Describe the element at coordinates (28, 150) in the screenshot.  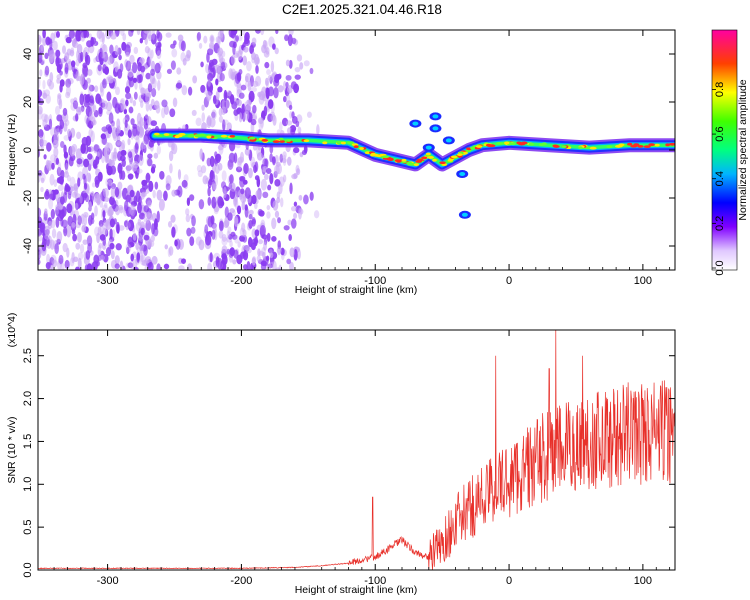
I see `y-tick-label: 0` at that location.